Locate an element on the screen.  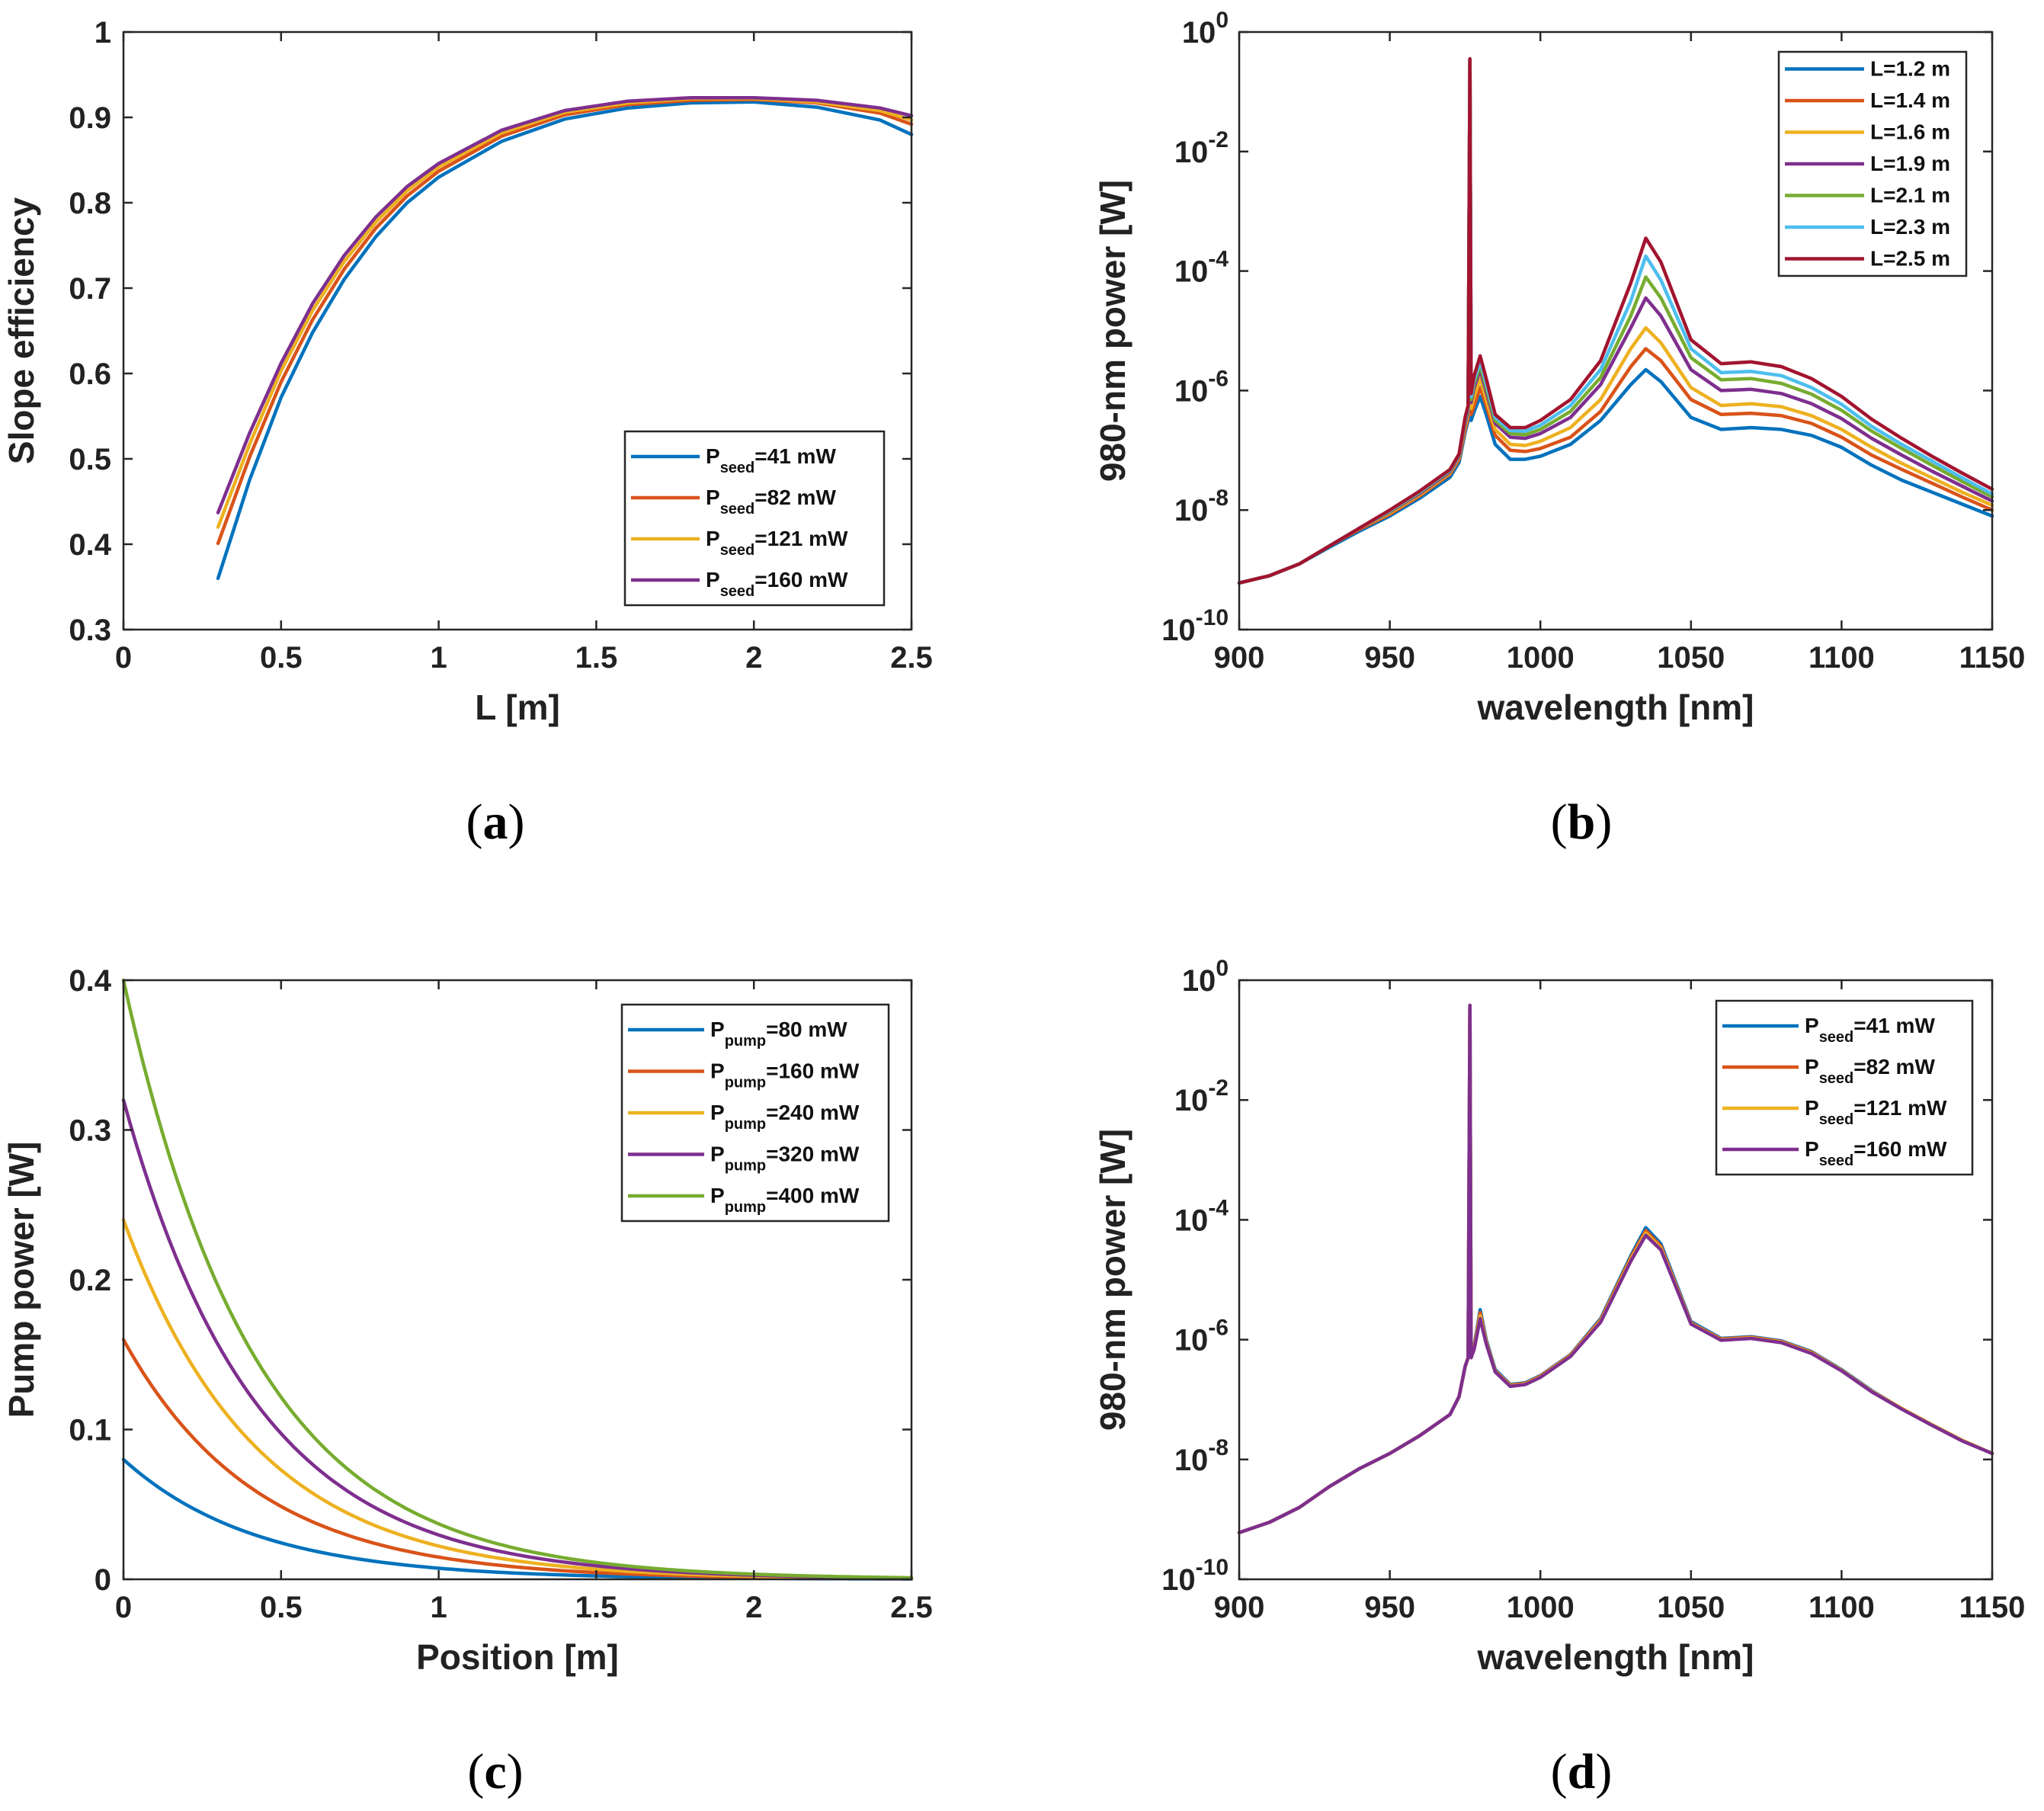
legend-entry: L=2.3 m is located at coordinates (1910, 227).